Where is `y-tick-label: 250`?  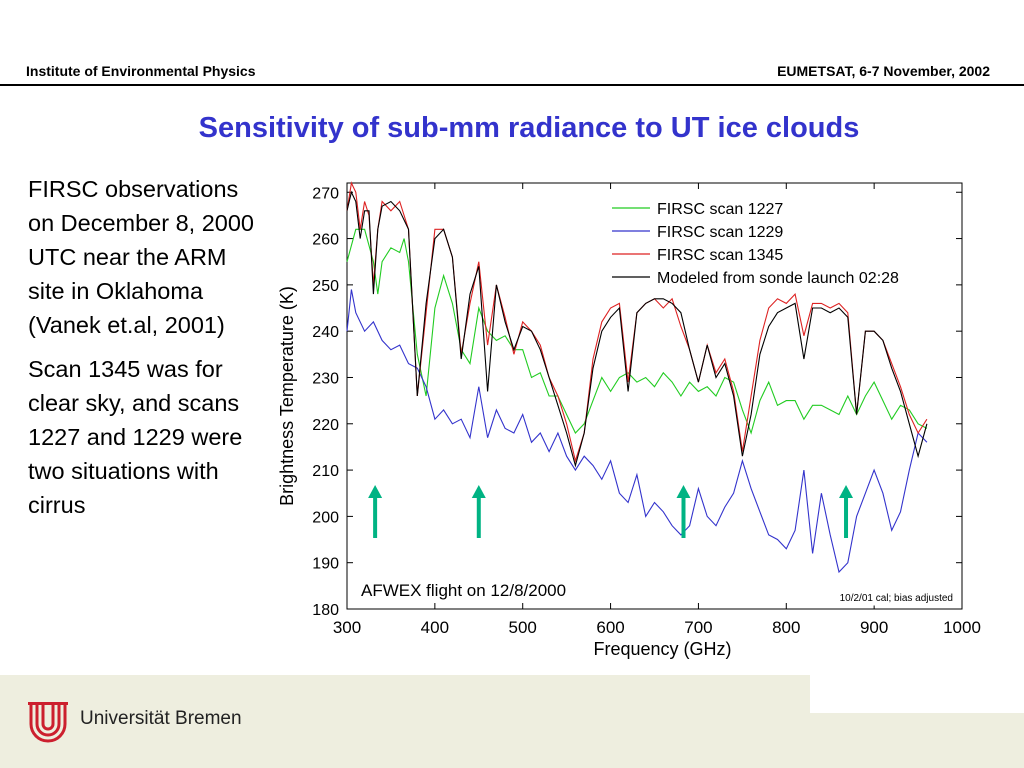 y-tick-label: 250 is located at coordinates (325, 286).